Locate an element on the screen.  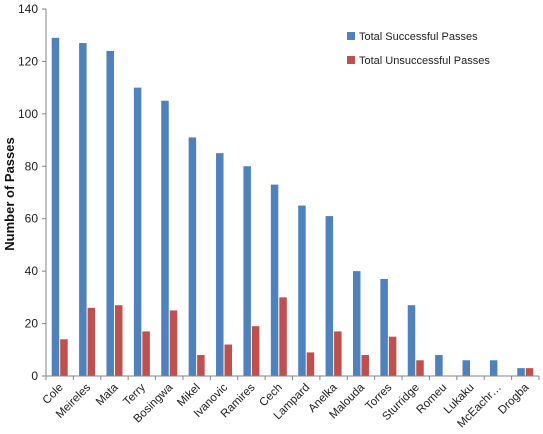
y-axis-label: Number of Passes is located at coordinates (9, 193).